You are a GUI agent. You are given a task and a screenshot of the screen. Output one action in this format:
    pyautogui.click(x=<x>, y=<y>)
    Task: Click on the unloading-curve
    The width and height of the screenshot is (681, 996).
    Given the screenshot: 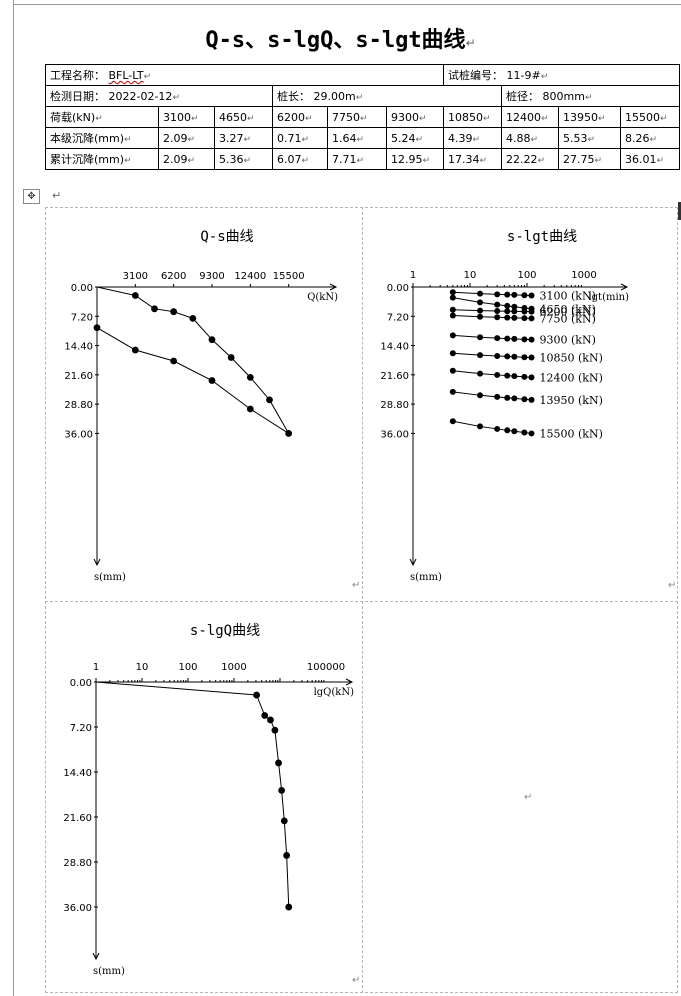 What is the action you would take?
    pyautogui.click(x=192, y=380)
    